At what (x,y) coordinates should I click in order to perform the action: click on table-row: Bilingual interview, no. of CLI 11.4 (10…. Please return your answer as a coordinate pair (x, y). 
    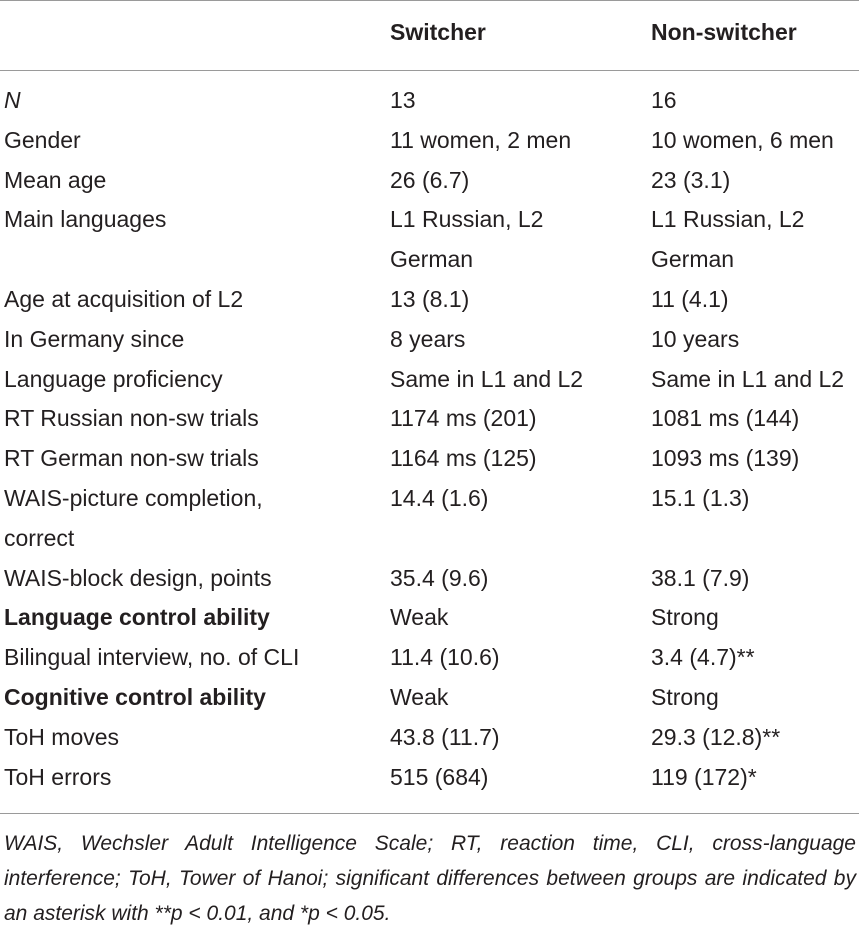
    Looking at the image, I should click on (429, 658).